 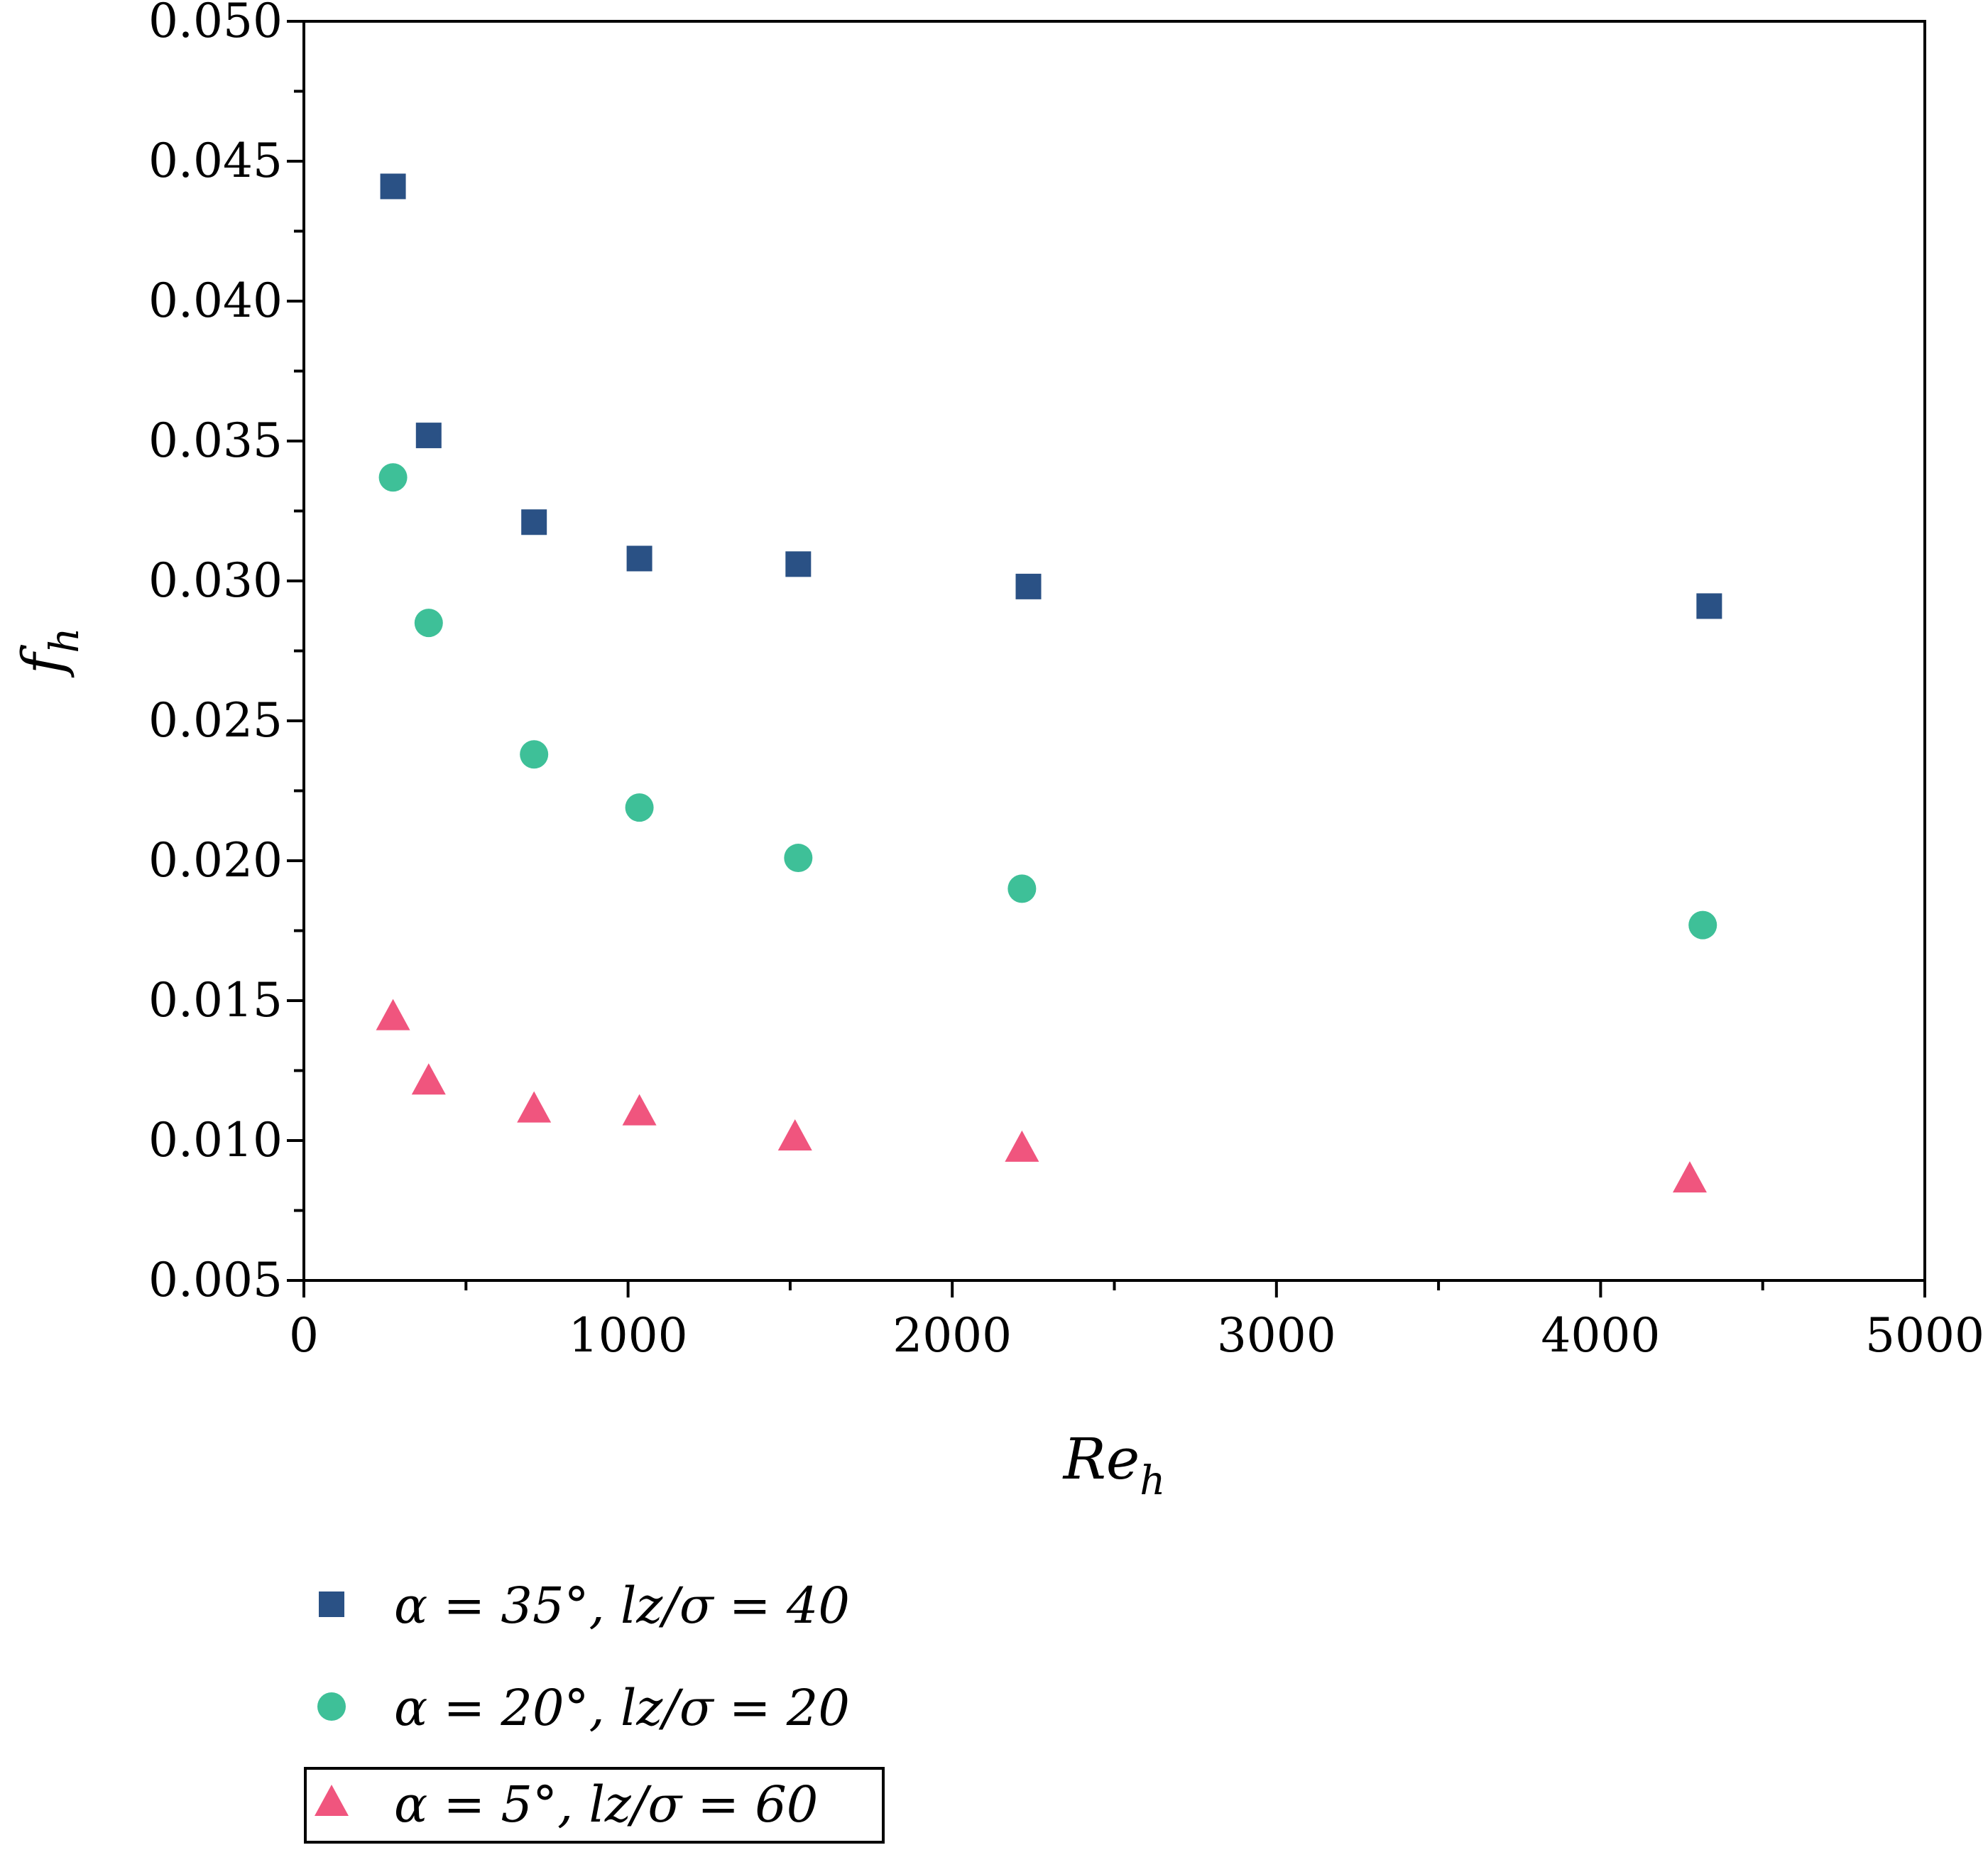 I want to click on y-tick-label: 0.050, so click(x=215, y=24).